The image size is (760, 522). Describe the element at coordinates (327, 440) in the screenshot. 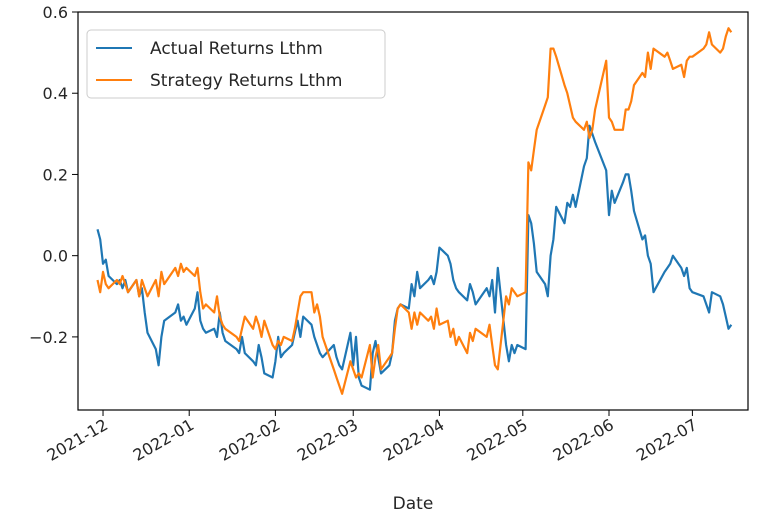

I see `x-tick-label-3: 2022-03` at that location.